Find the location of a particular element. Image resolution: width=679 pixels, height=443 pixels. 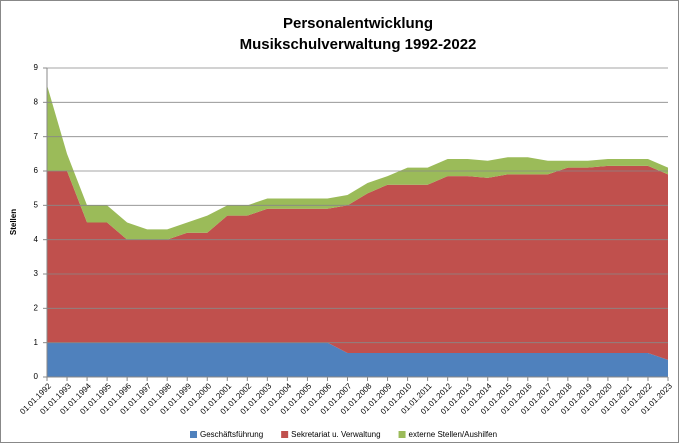

y-tick-label: 7 is located at coordinates (36, 136).